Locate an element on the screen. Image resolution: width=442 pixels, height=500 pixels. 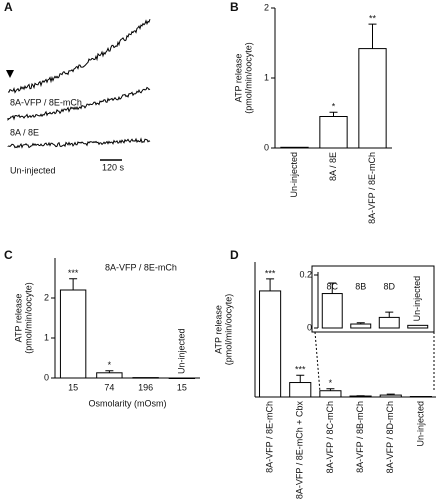
x-tick-label: 74 is located at coordinates (109, 387).